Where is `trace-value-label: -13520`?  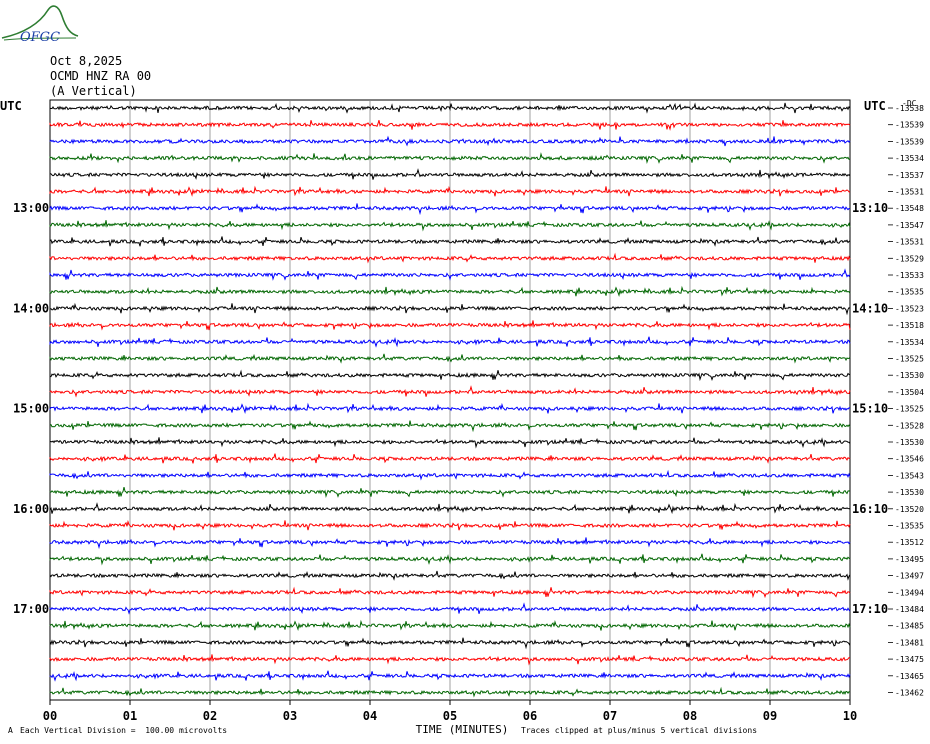 trace-value-label: -13520 is located at coordinates (909, 509).